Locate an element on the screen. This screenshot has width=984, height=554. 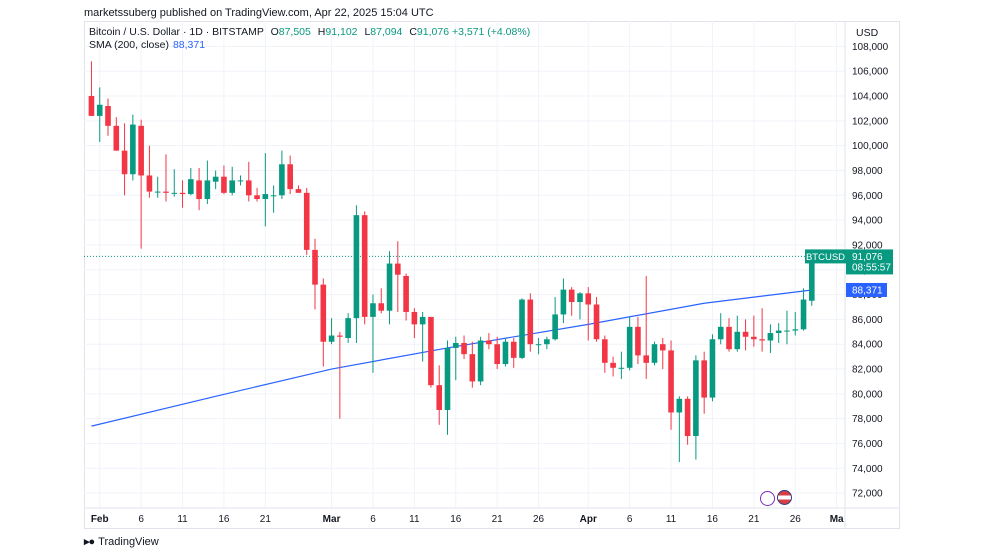
y-tick-label: 80,000 is located at coordinates (867, 394).